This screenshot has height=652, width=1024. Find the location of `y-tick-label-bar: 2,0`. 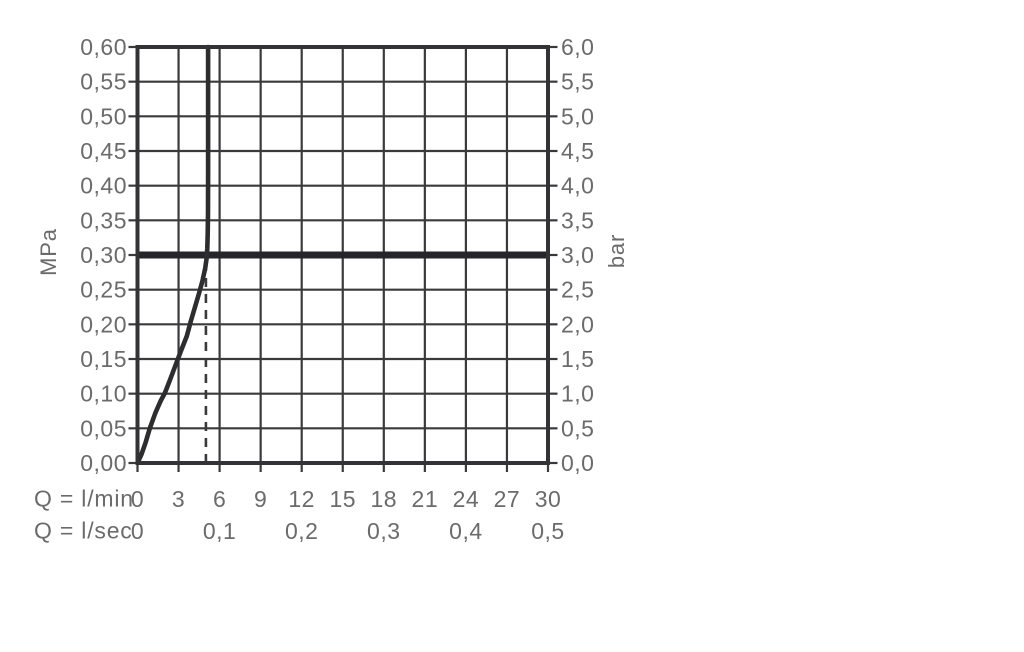

y-tick-label-bar: 2,0 is located at coordinates (577, 324).